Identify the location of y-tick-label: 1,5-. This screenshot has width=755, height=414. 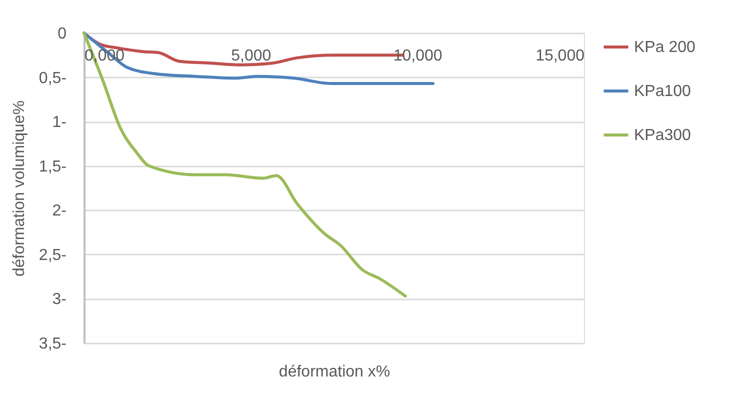
(52, 167).